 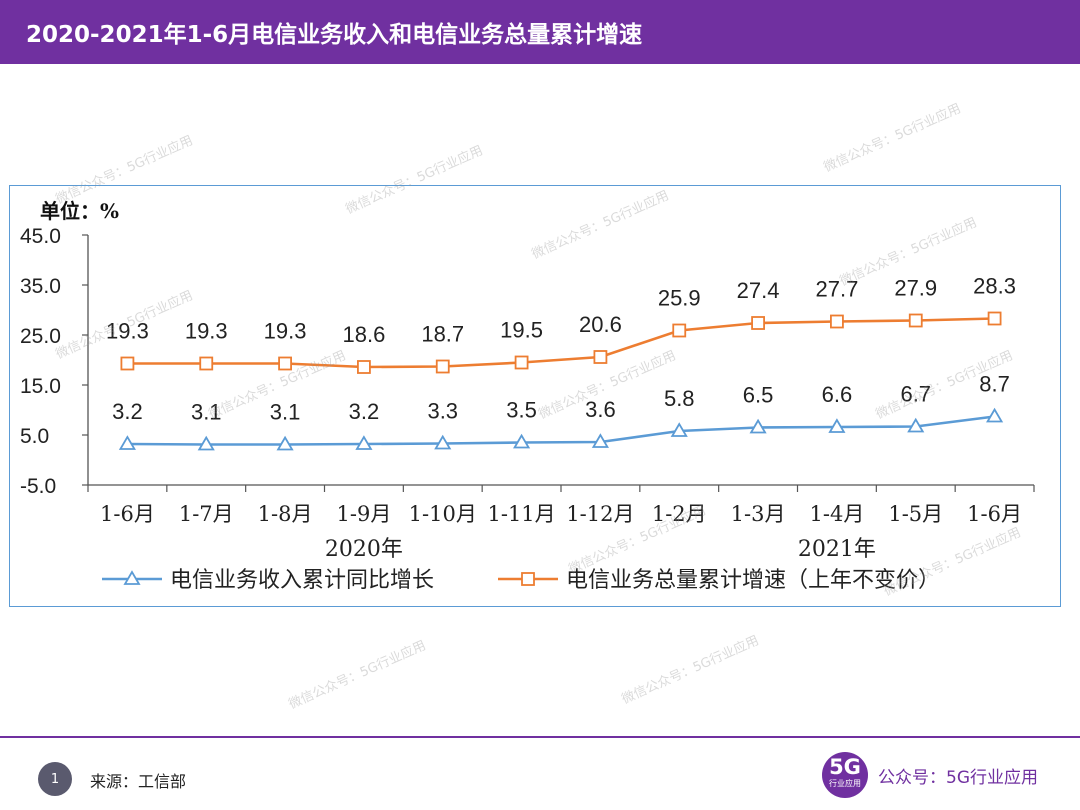 What do you see at coordinates (334, 35) in the screenshot?
I see `page-title: 2020-2021年1-6月电信业务收入和电信业务总量累计增速` at bounding box center [334, 35].